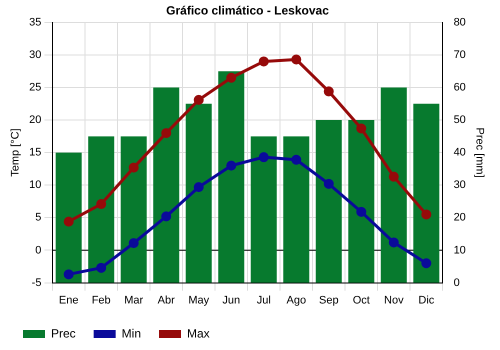  Describe the element at coordinates (38, 218) in the screenshot. I see `y-tick-label: 5` at that location.